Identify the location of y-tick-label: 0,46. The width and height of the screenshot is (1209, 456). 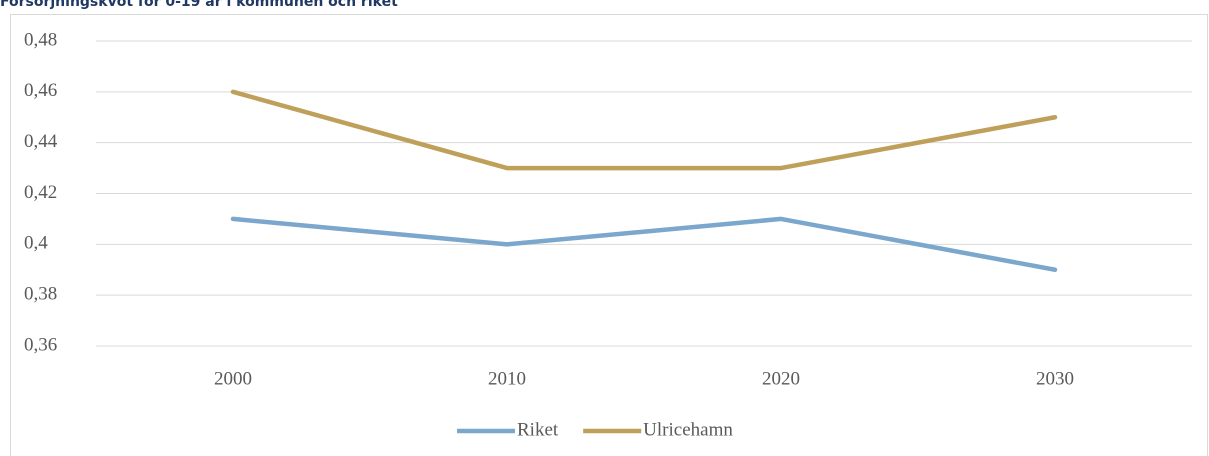
(40, 90).